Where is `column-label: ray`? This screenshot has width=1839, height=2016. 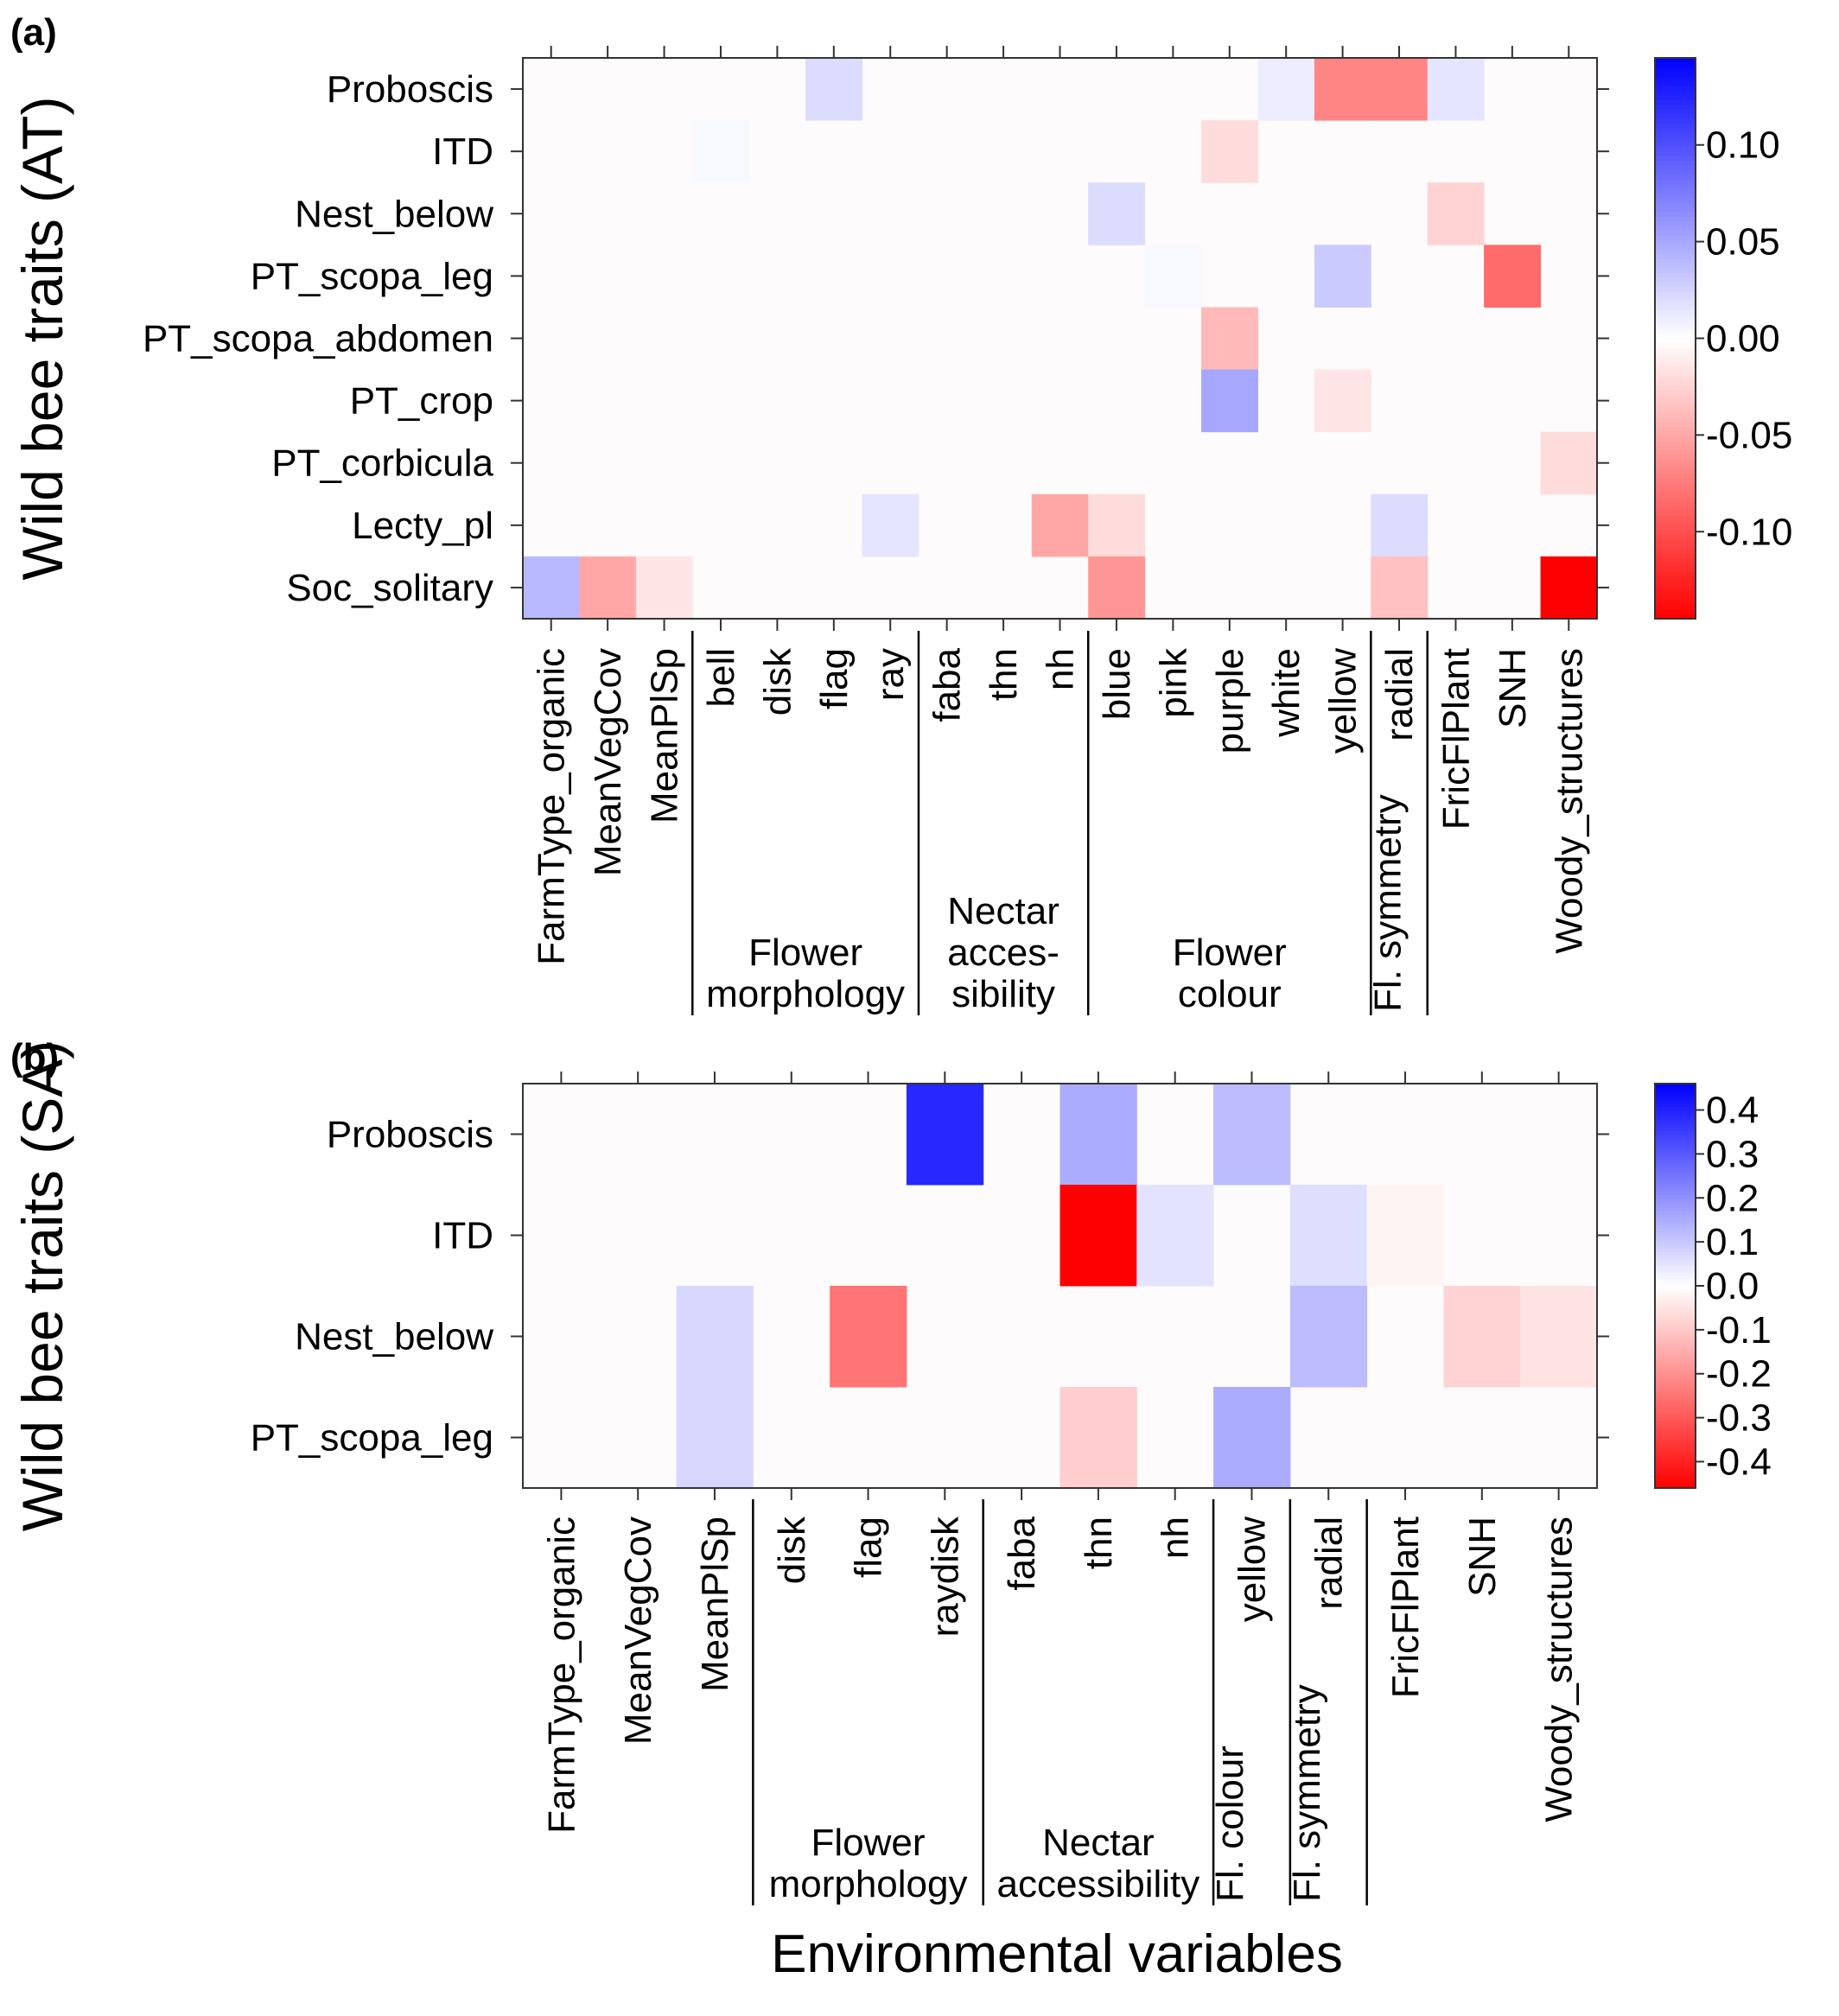
column-label: ray is located at coordinates (891, 675).